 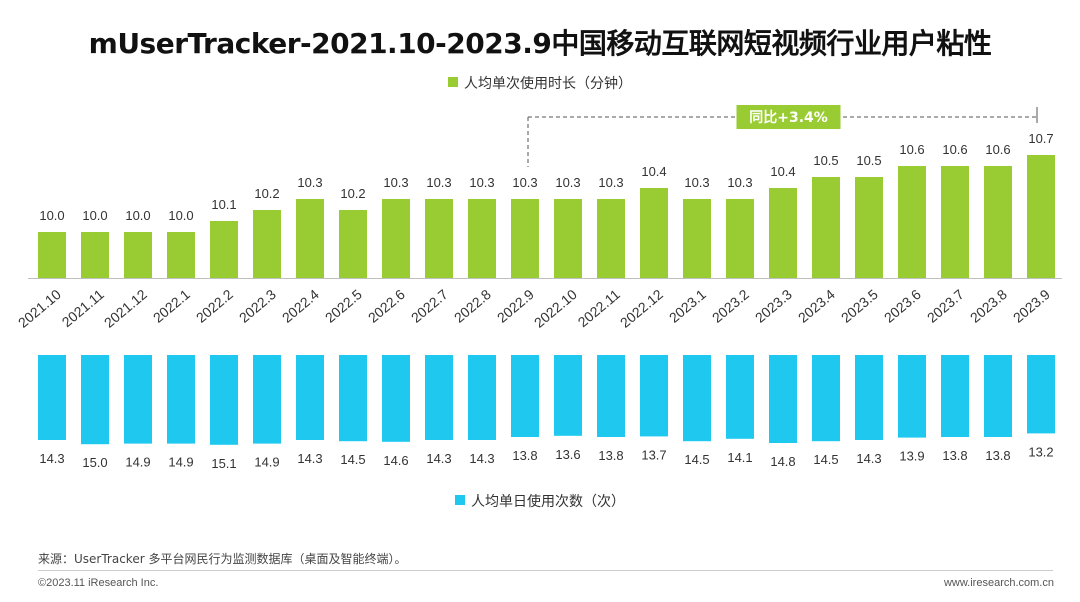 What do you see at coordinates (137, 215) in the screenshot?
I see `data-label-duration-2: 10.0` at bounding box center [137, 215].